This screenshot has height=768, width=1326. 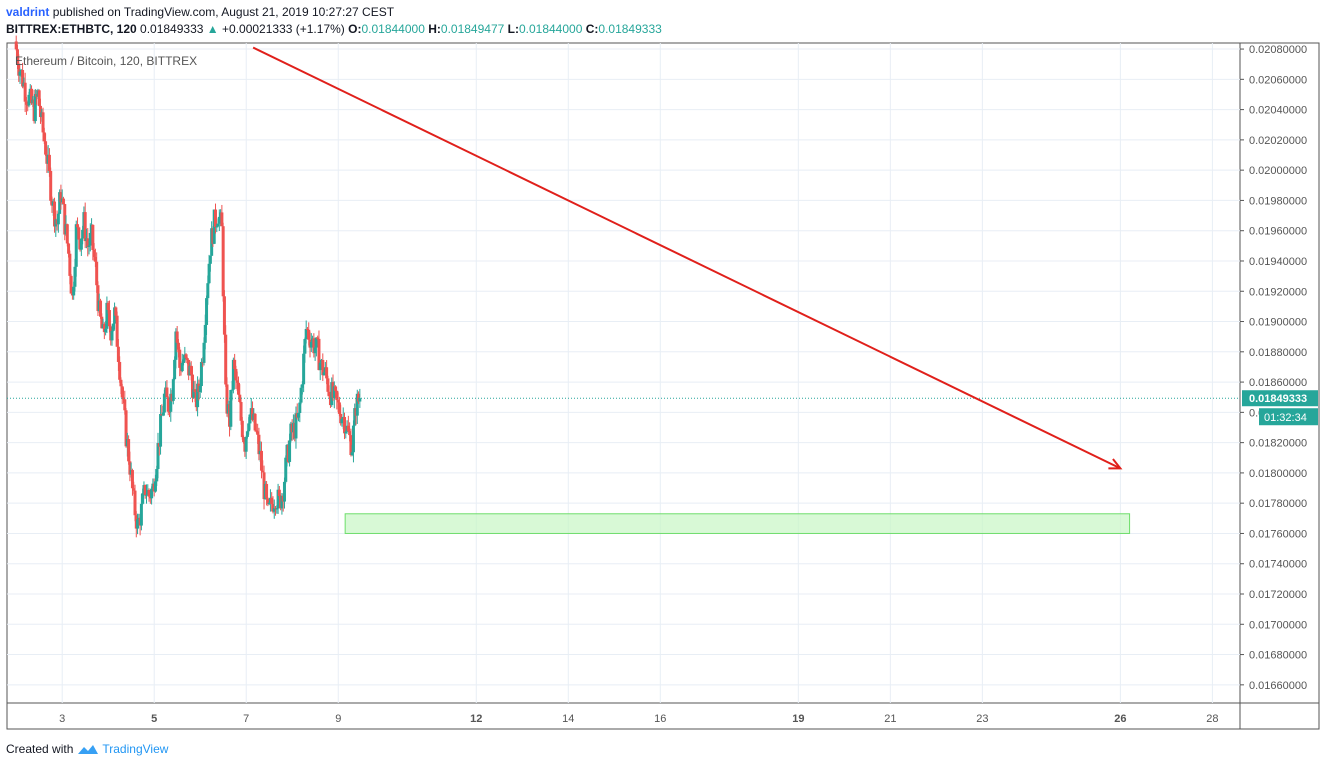 What do you see at coordinates (592, 29) in the screenshot?
I see `close-label: C:` at bounding box center [592, 29].